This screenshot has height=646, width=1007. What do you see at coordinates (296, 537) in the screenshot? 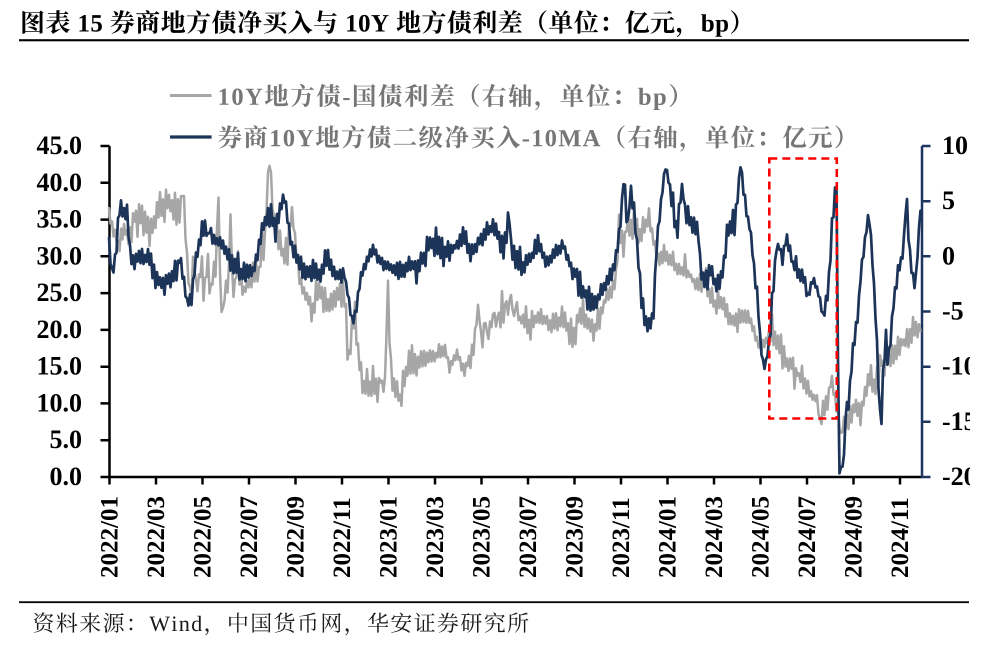
I see `svg-text: 2022/09` at bounding box center [296, 537].